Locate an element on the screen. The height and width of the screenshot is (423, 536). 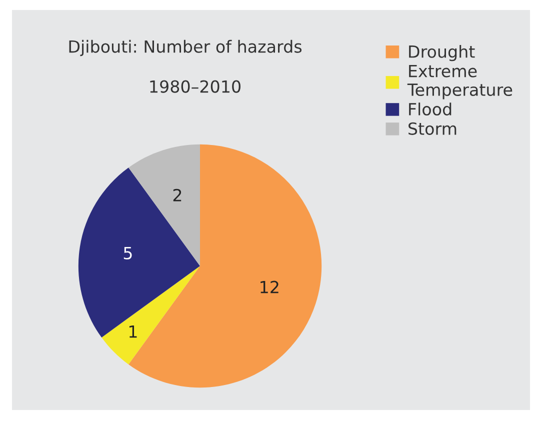
legend-label: Drought is located at coordinates (442, 53).